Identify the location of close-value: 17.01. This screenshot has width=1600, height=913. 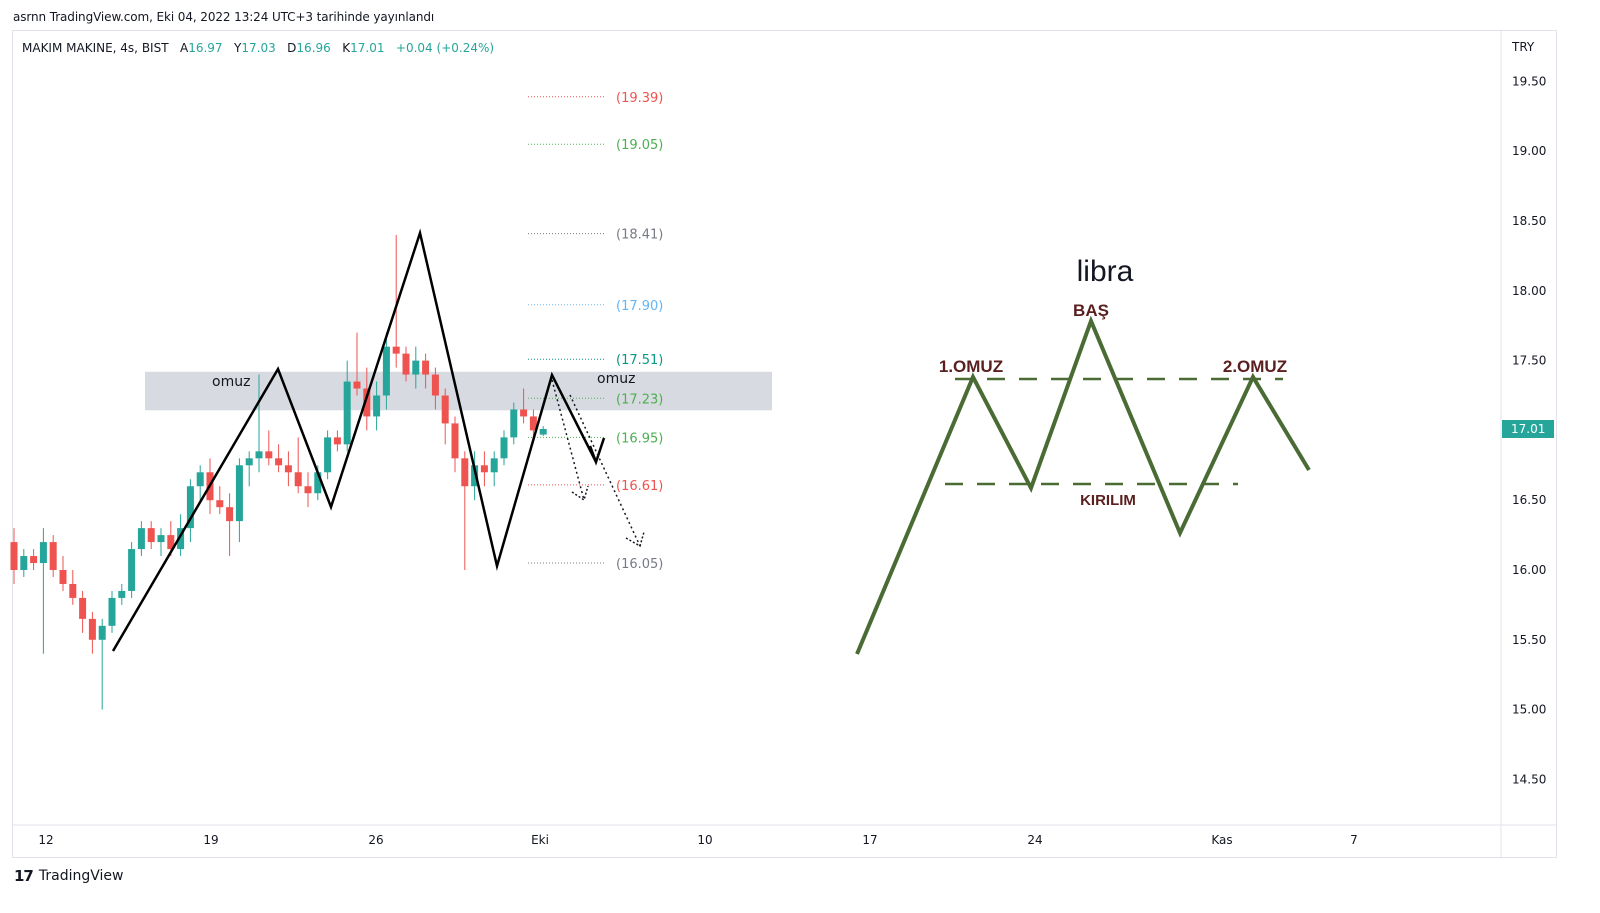
(367, 48).